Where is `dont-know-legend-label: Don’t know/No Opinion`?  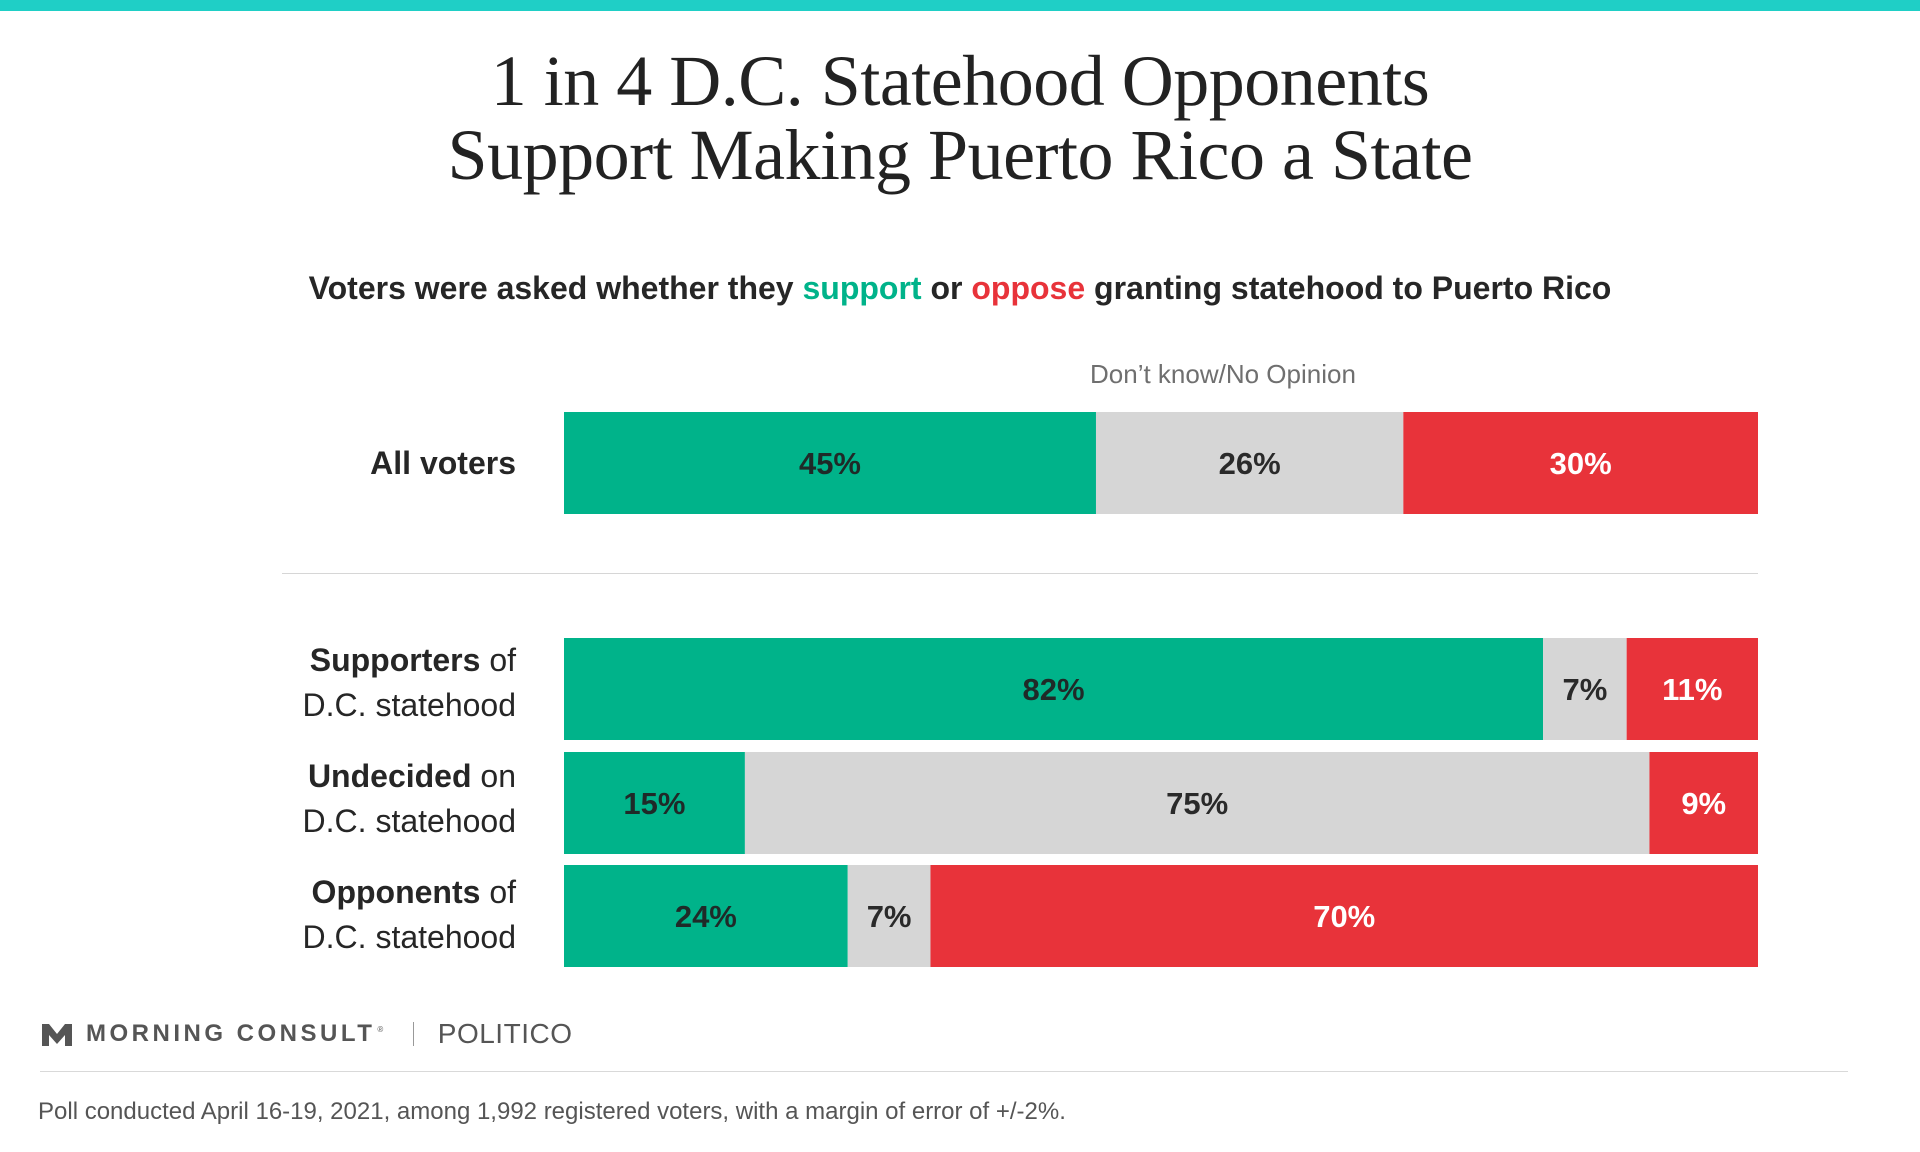
dont-know-legend-label: Don’t know/No Opinion is located at coordinates (1223, 374).